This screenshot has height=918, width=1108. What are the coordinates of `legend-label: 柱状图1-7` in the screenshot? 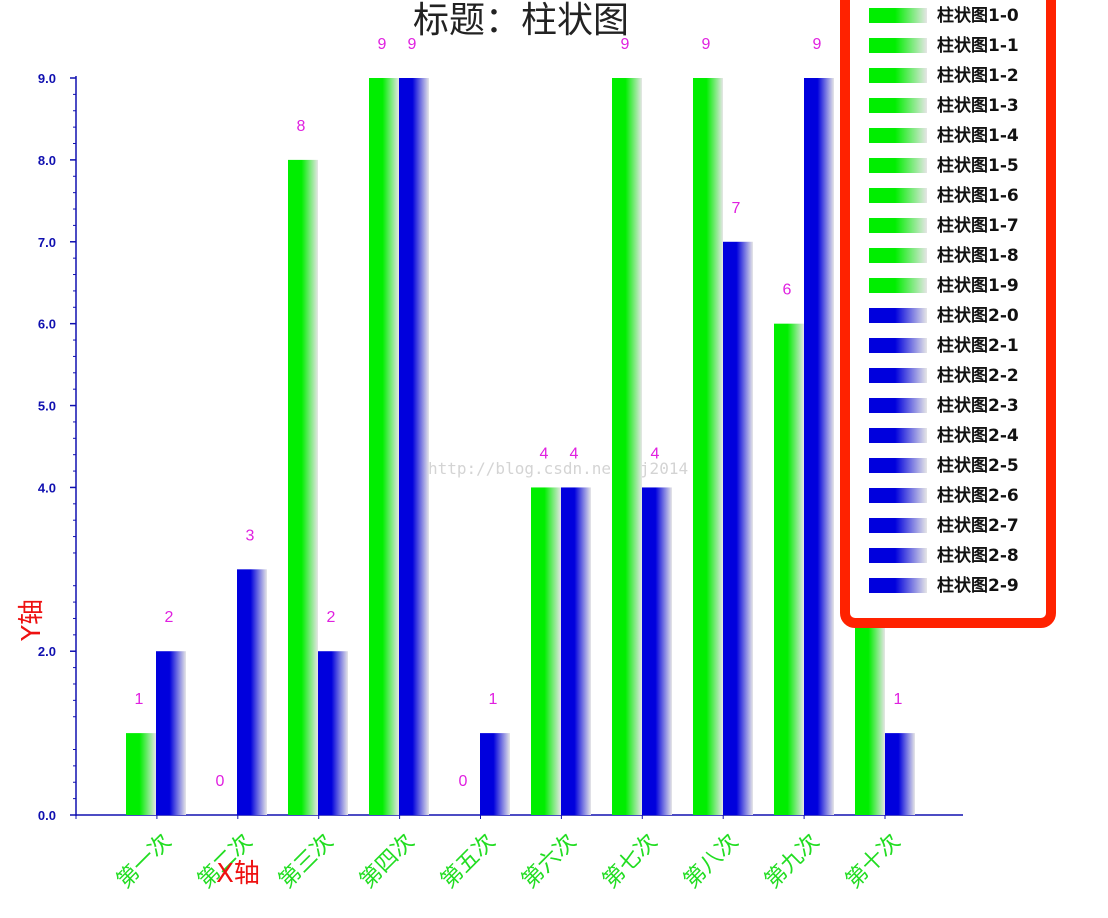 It's located at (978, 225).